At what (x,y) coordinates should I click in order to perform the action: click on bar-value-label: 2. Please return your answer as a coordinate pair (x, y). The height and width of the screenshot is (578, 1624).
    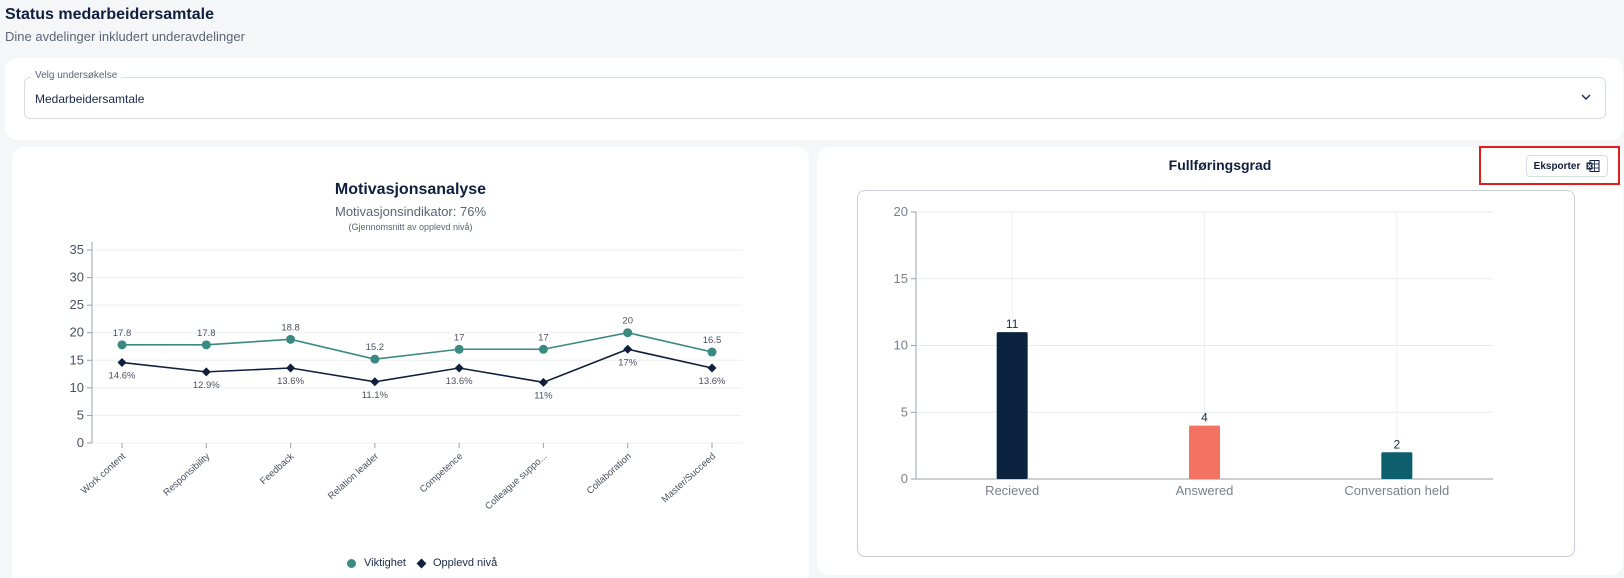
    Looking at the image, I should click on (1396, 444).